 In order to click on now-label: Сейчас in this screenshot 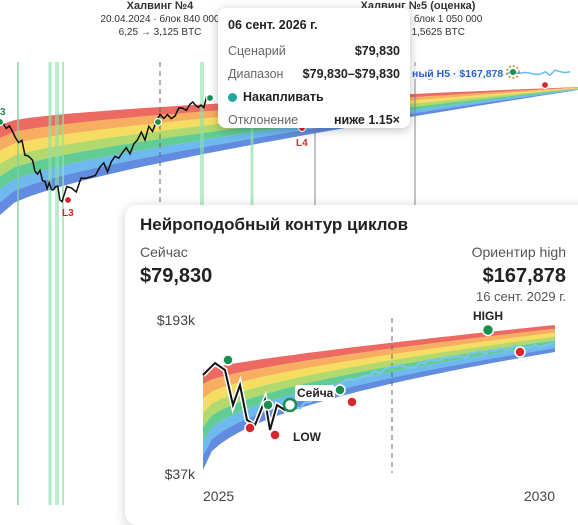, I will do `click(164, 252)`.